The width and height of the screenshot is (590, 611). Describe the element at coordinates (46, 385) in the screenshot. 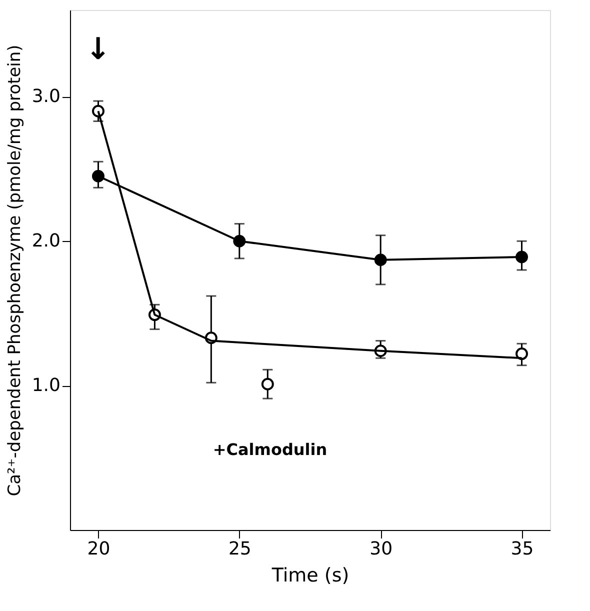

I see `y-tick-label: 1.0` at that location.